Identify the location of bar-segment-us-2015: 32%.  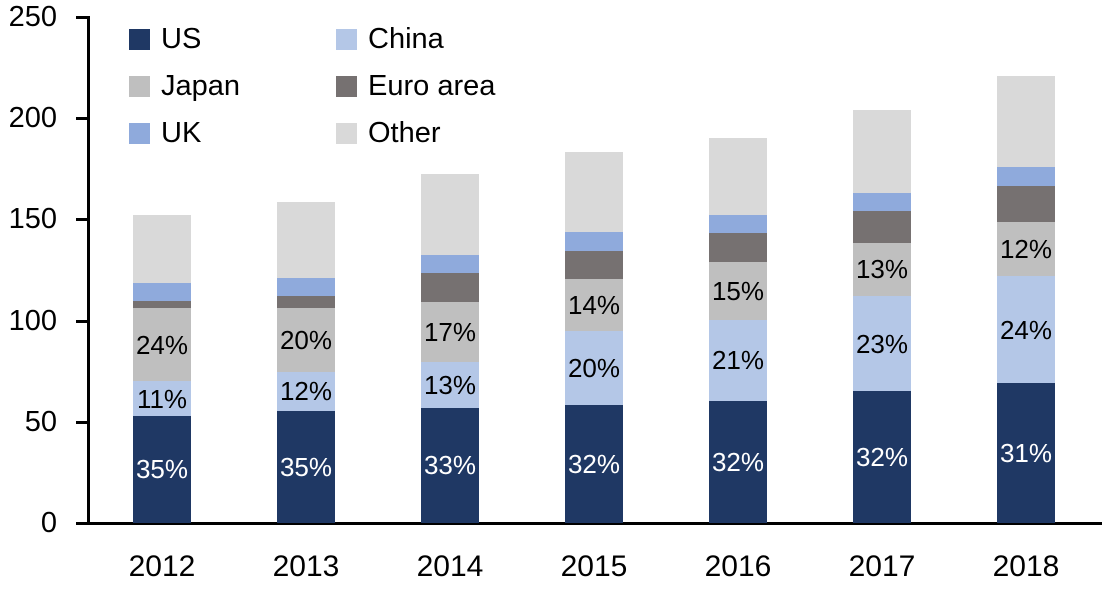
(594, 463).